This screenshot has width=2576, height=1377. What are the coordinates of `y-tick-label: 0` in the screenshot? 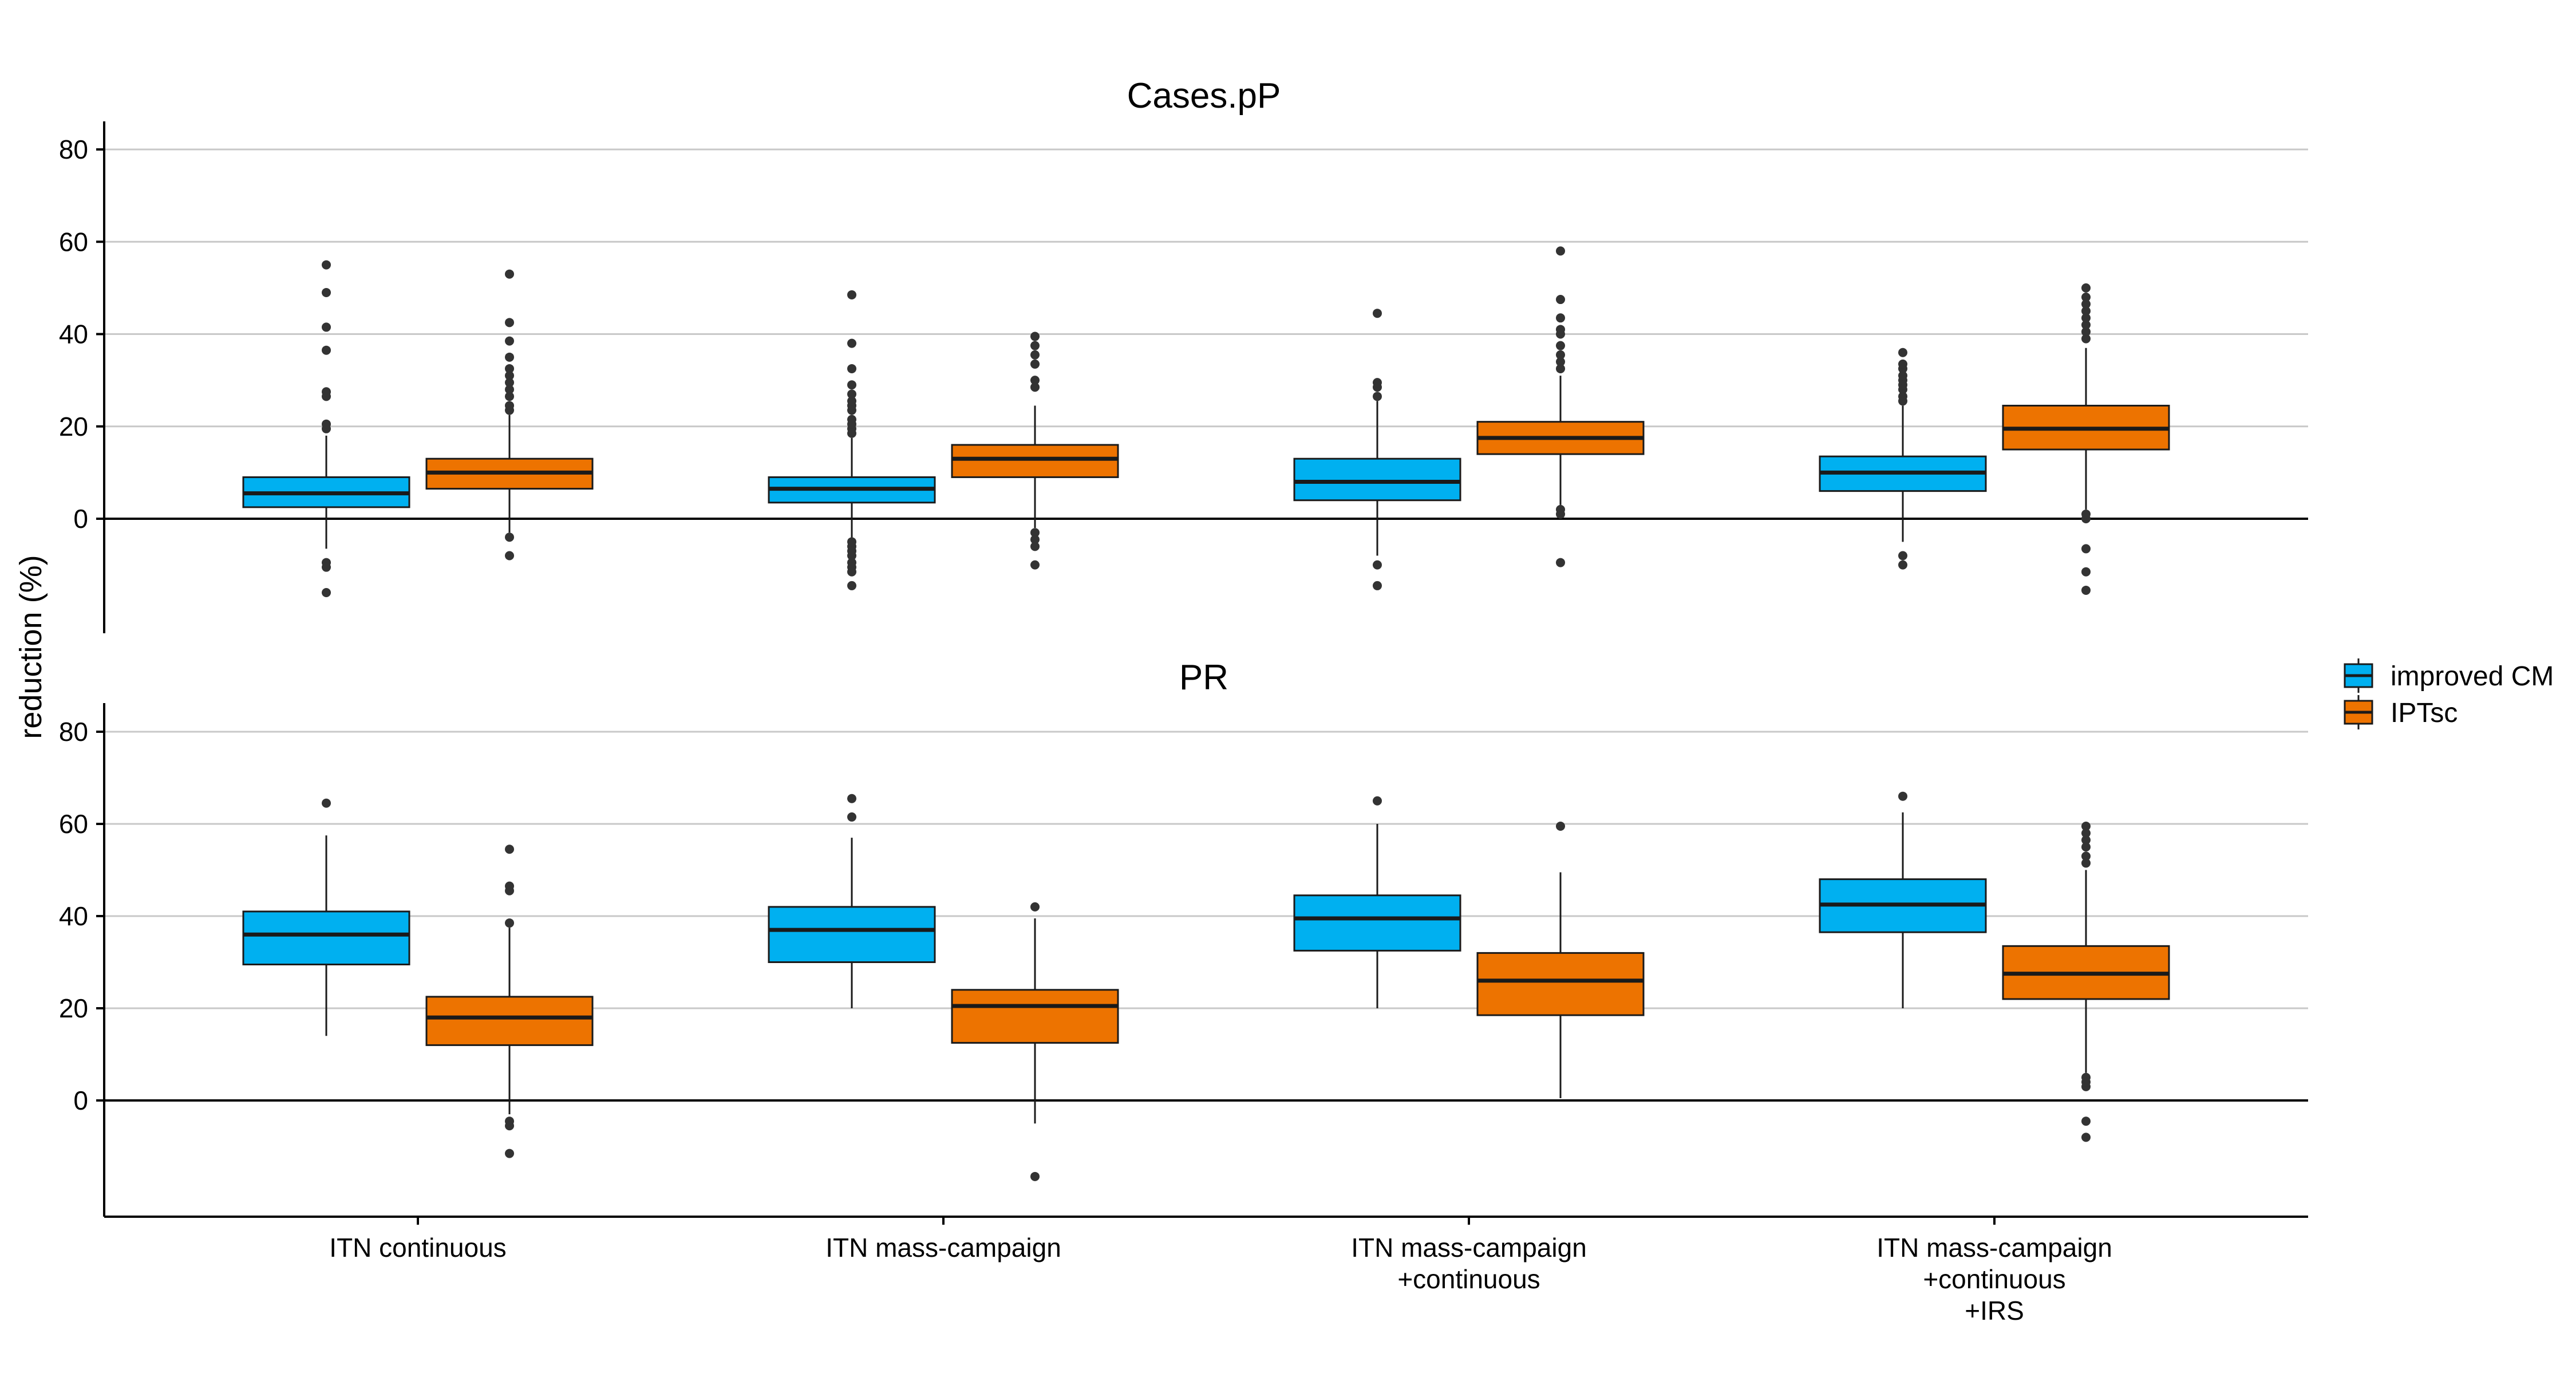 It's located at (80, 1100).